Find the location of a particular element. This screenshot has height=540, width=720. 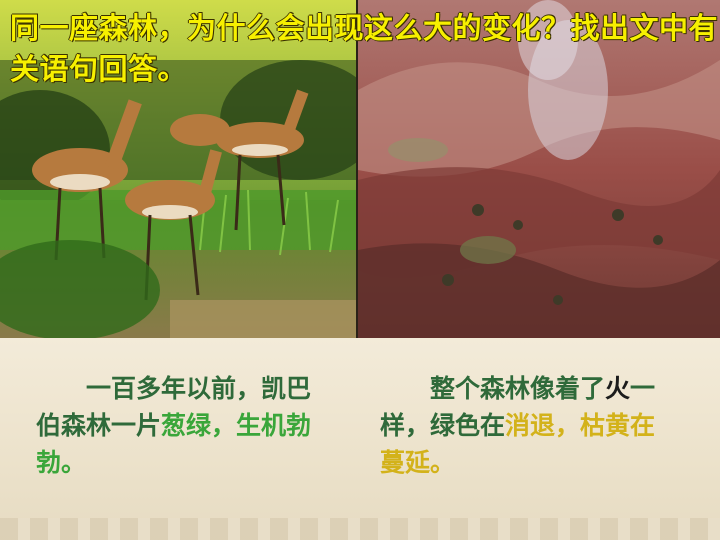

caption-right-fire: 火 is located at coordinates (618, 388).